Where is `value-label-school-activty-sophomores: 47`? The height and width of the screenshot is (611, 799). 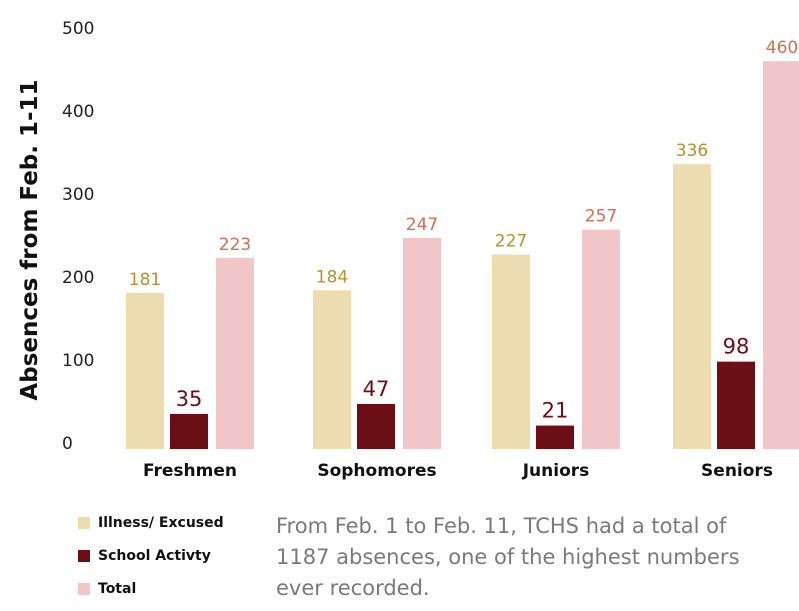 value-label-school-activty-sophomores: 47 is located at coordinates (376, 389).